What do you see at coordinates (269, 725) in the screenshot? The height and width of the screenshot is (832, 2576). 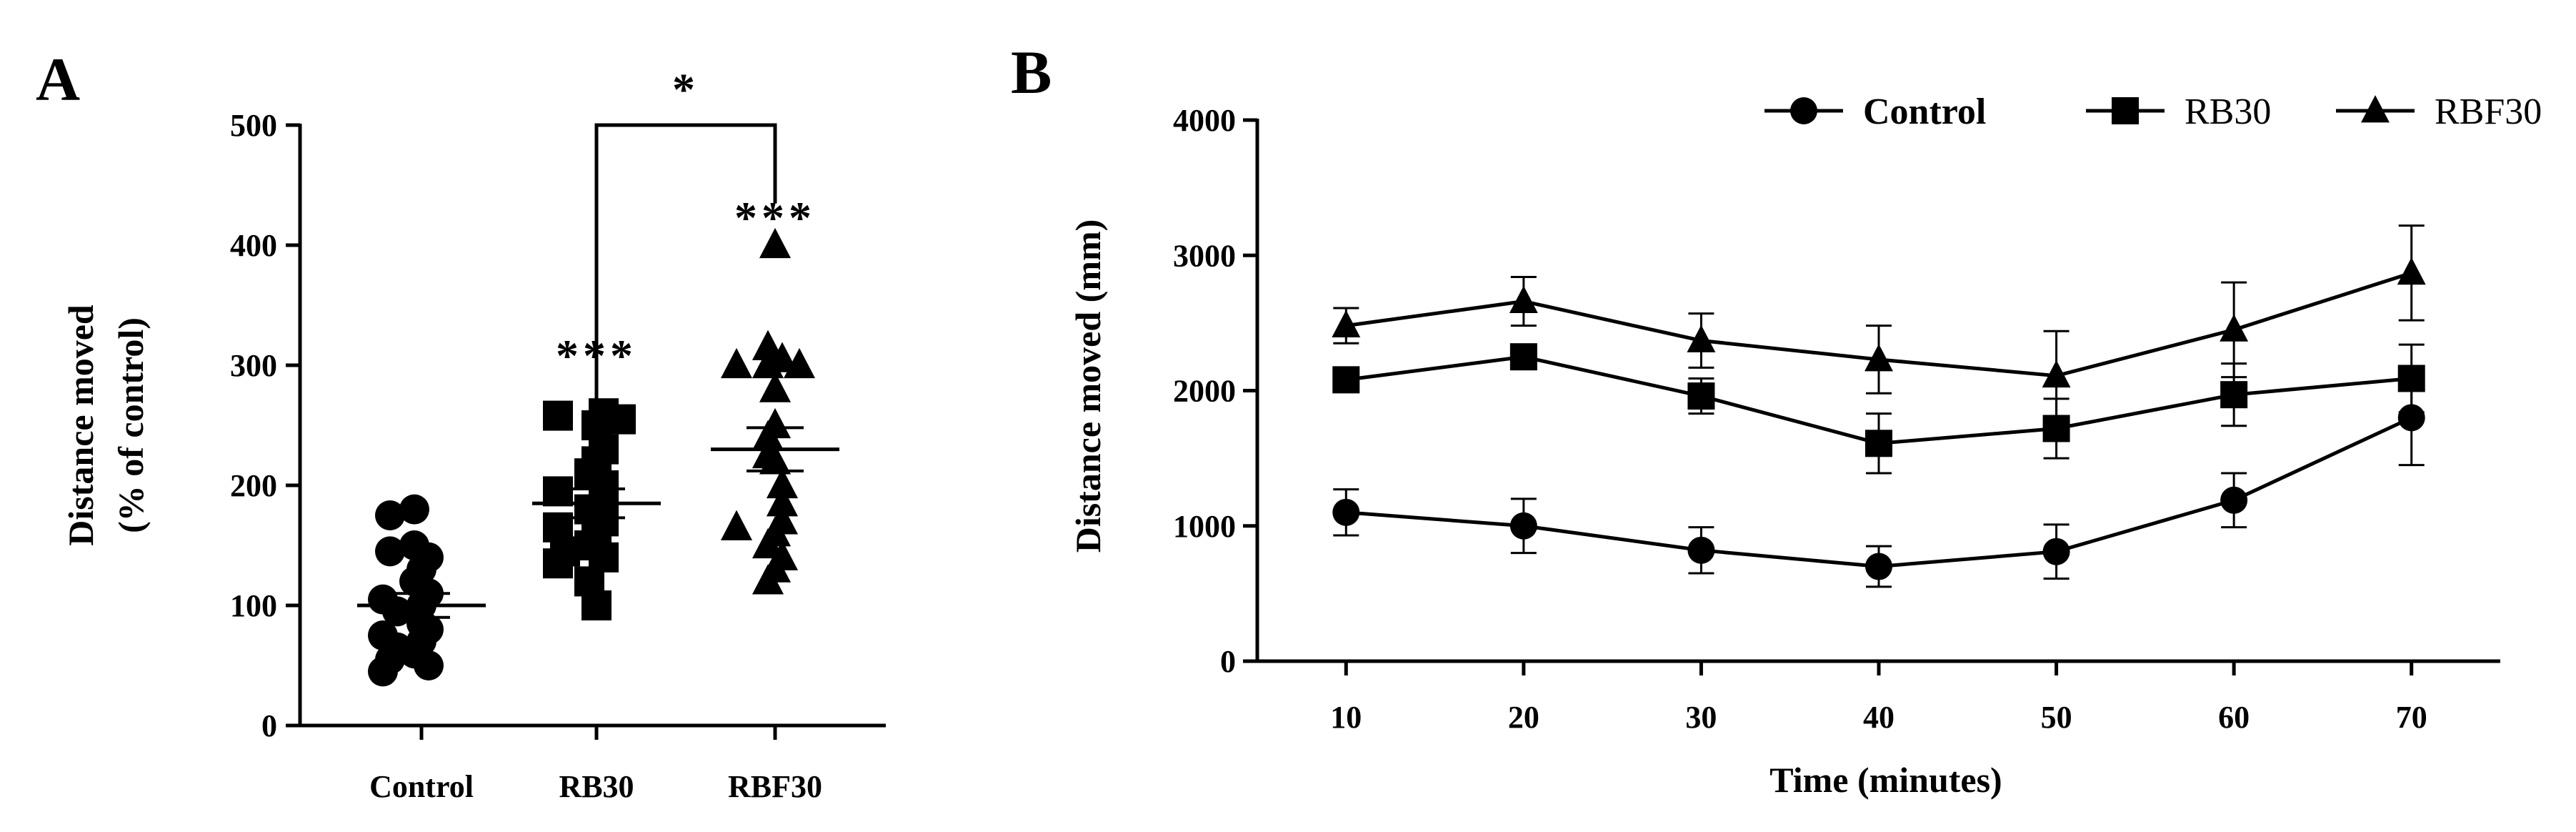 I see `panel-a-y-tick-label: 0` at bounding box center [269, 725].